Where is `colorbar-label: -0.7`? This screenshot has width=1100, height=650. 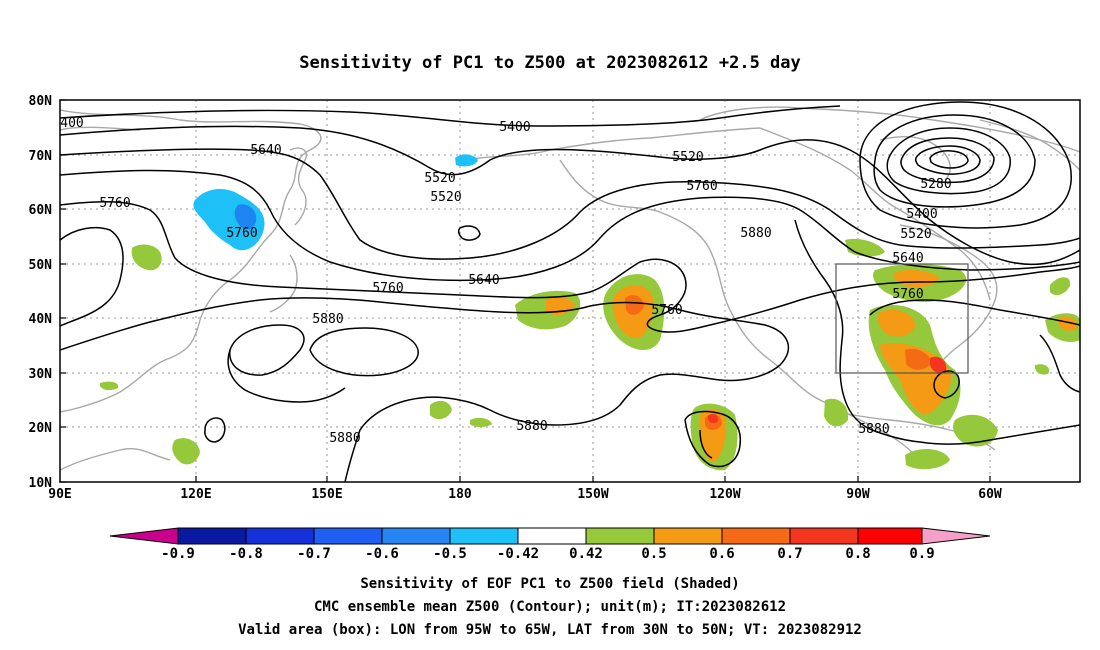 colorbar-label: -0.7 is located at coordinates (314, 554).